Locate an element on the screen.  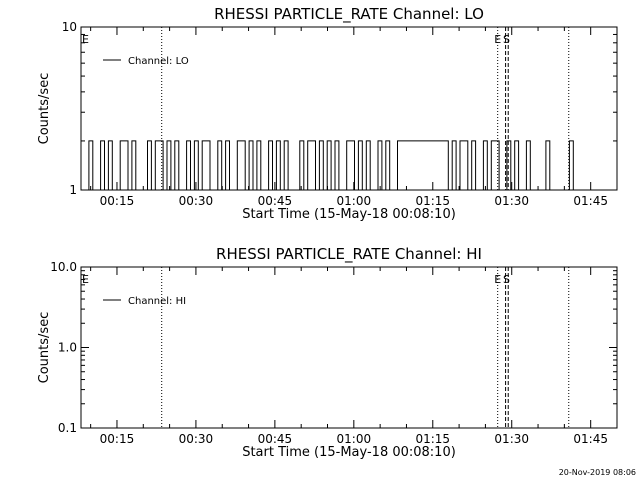
y-tick-label: 10 is located at coordinates (69, 27).